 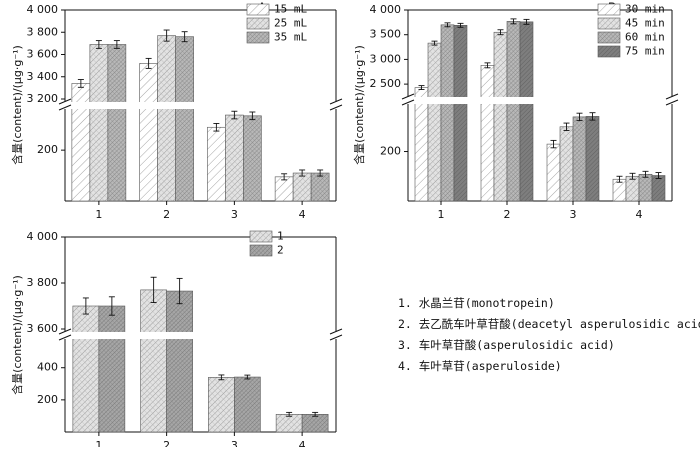 What do you see at coordinates (386, 58) in the screenshot?
I see `y-tick-label: 3 000` at bounding box center [386, 58].